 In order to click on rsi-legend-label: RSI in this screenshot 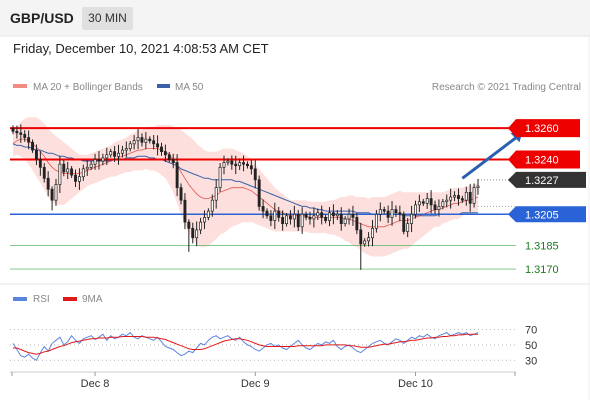, I will do `click(41, 299)`.